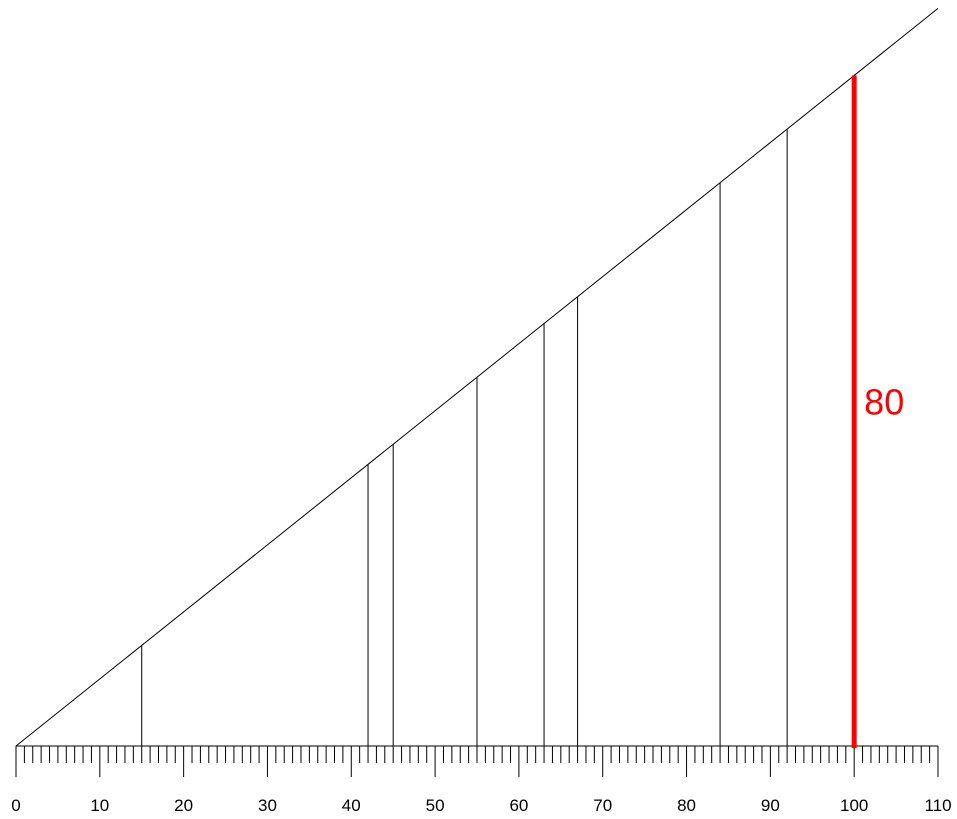 The height and width of the screenshot is (819, 957). What do you see at coordinates (854, 805) in the screenshot?
I see `x-tick-label: 100` at bounding box center [854, 805].